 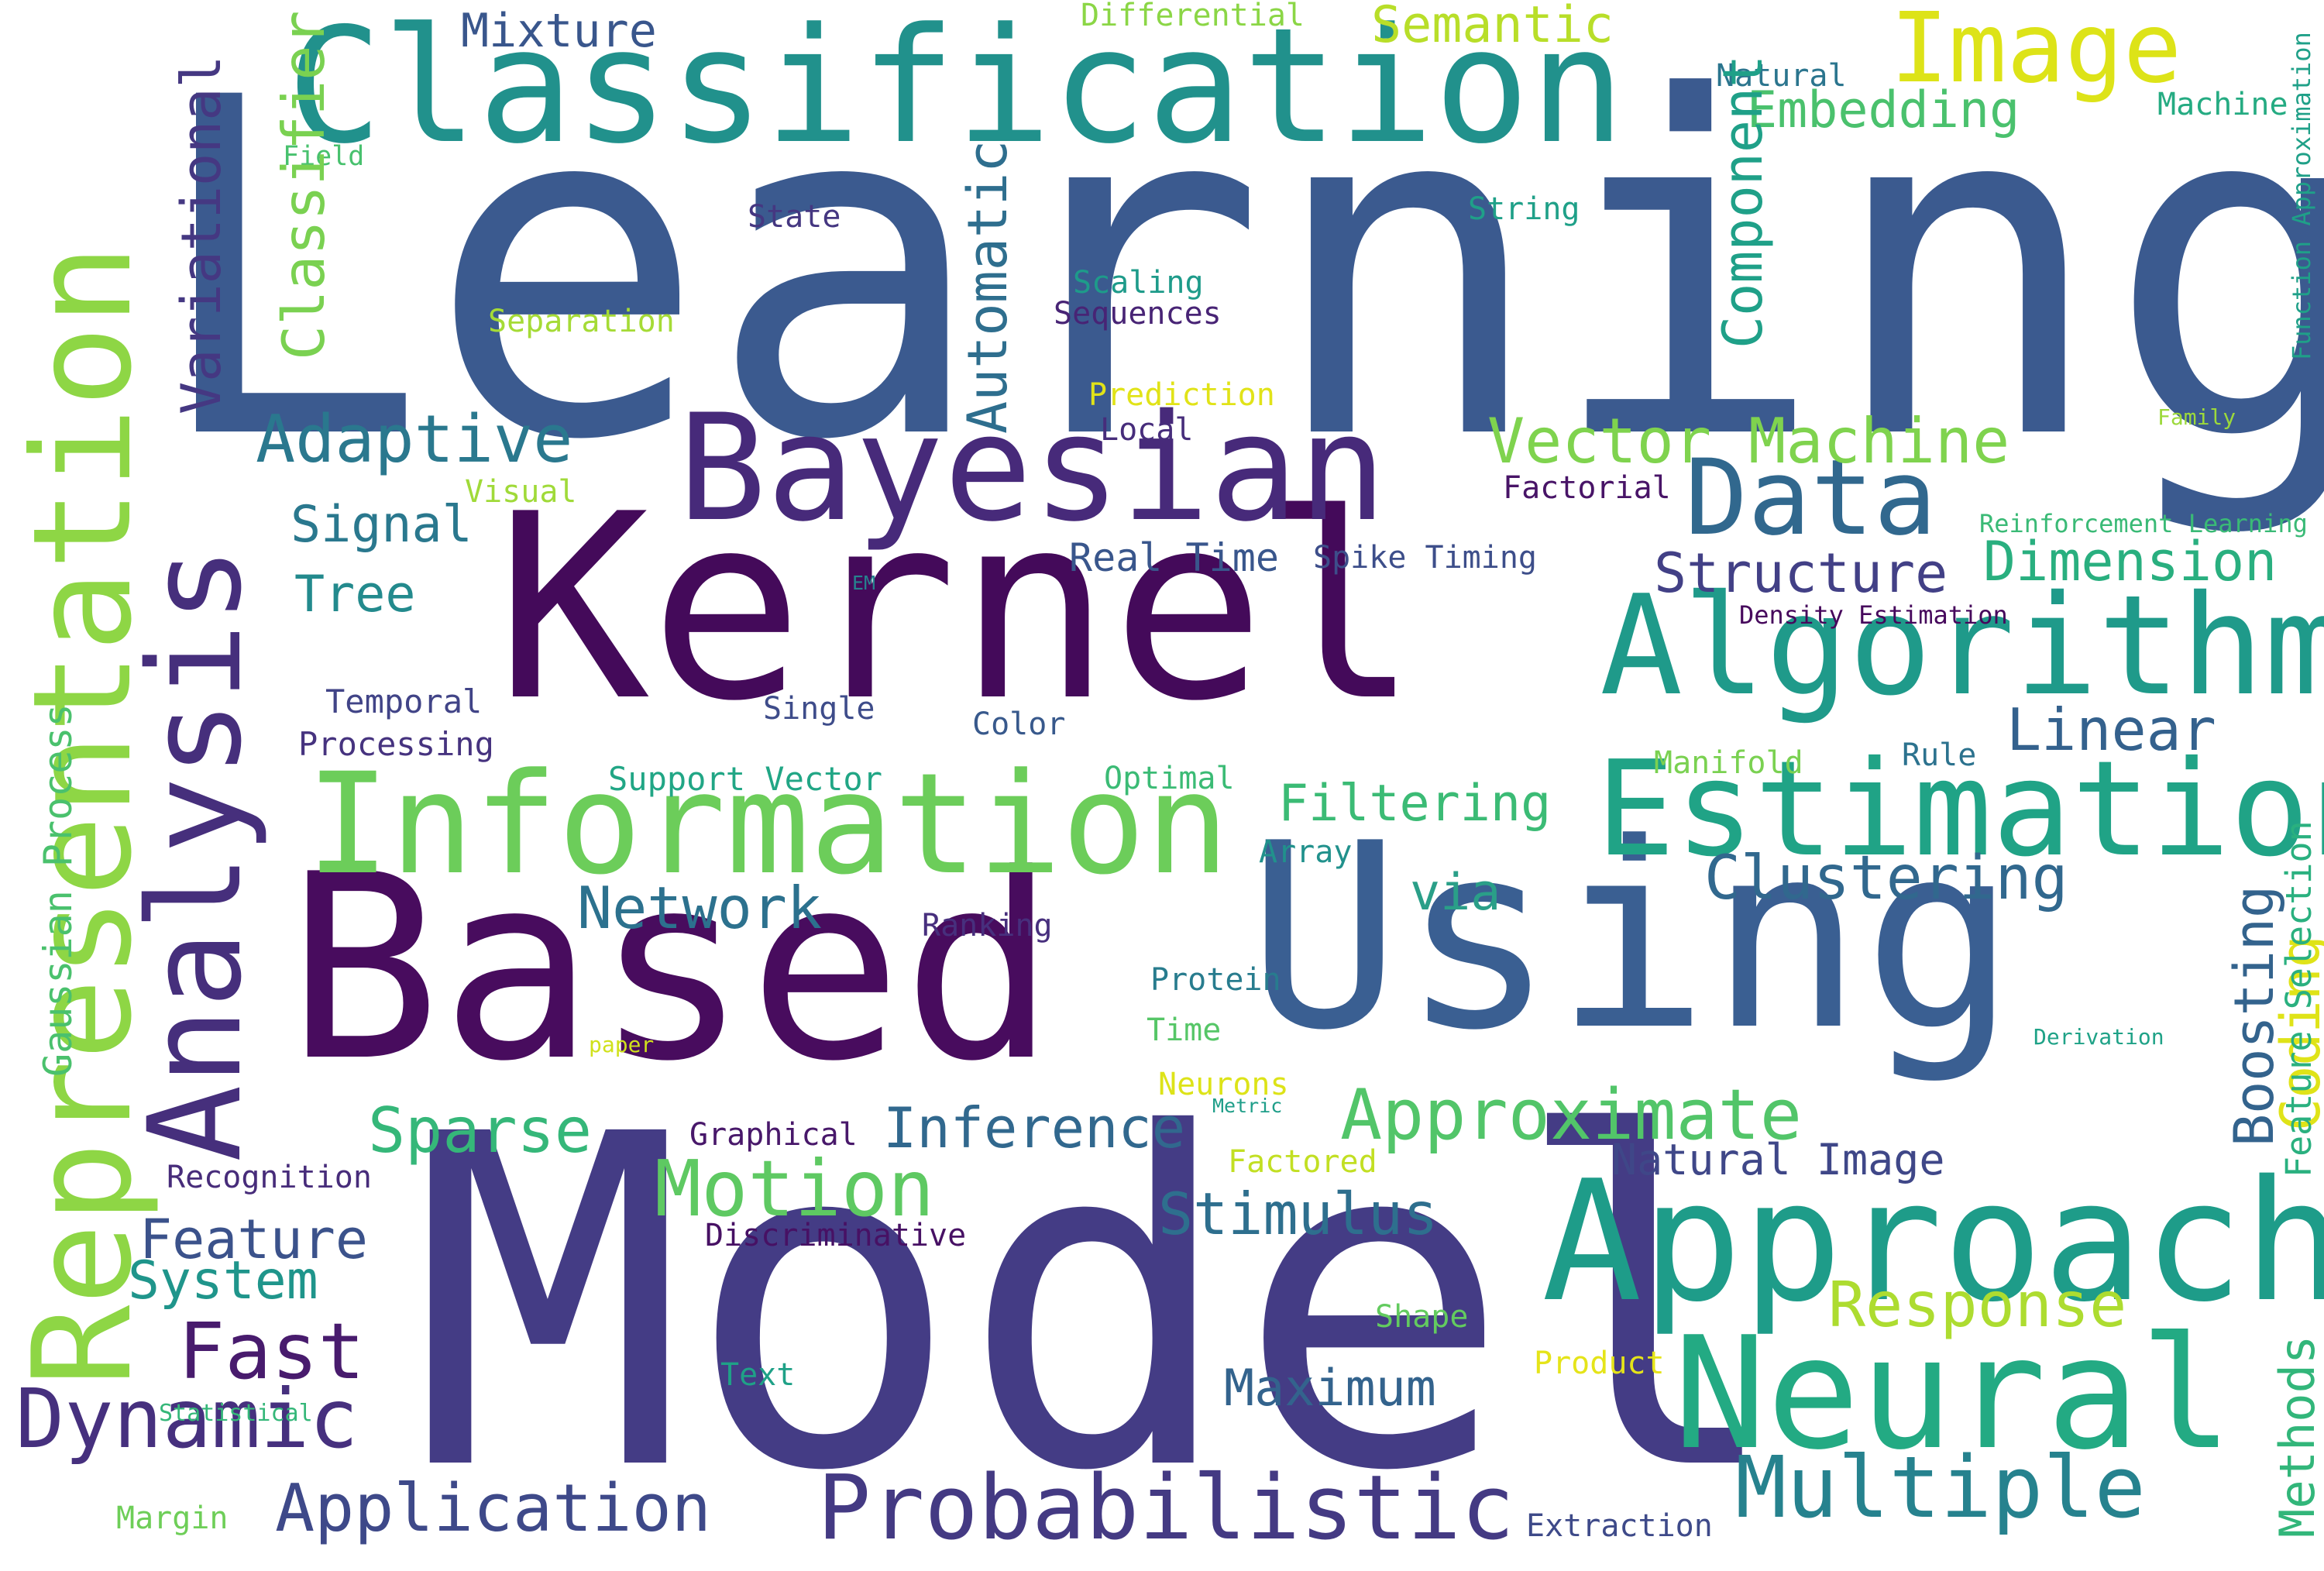 I want to click on word-automatic: Automatic, so click(x=987, y=287).